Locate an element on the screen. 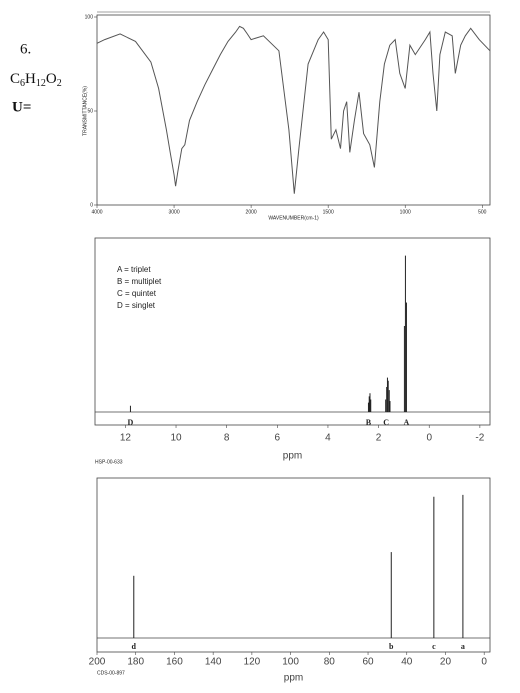 The width and height of the screenshot is (520, 693). x-tick-label: 1000 is located at coordinates (405, 212).